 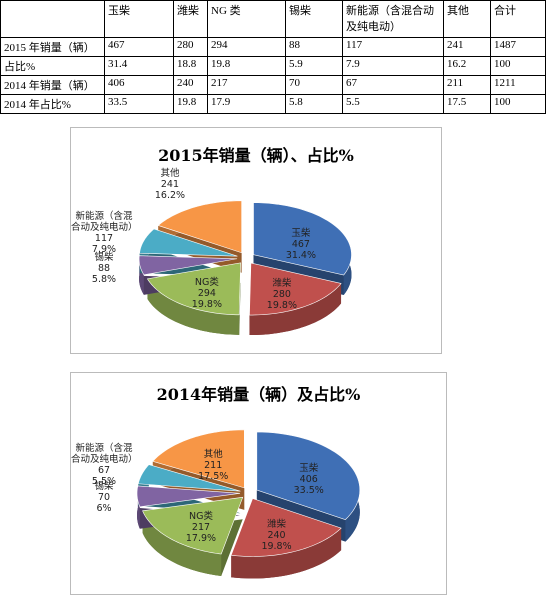 I want to click on data-label: 其他 211 17.5%, so click(x=213, y=465).